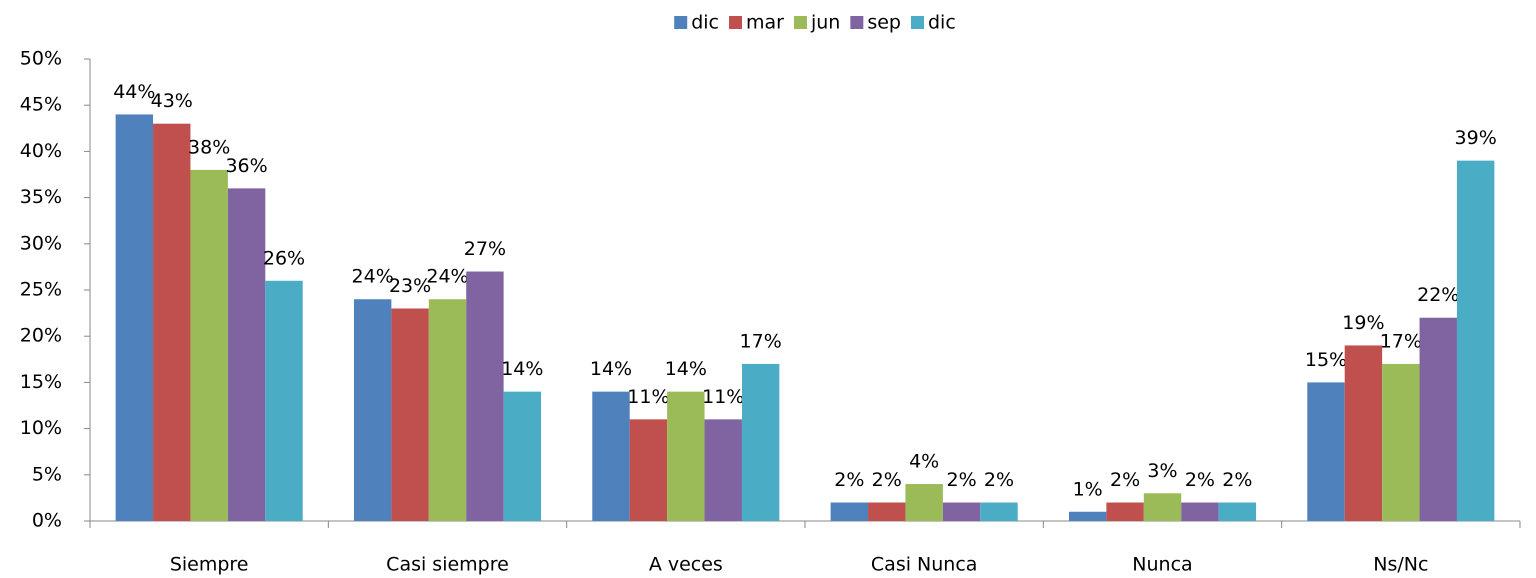 The height and width of the screenshot is (578, 1536). Describe the element at coordinates (410, 286) in the screenshot. I see `value-label: 23%` at that location.